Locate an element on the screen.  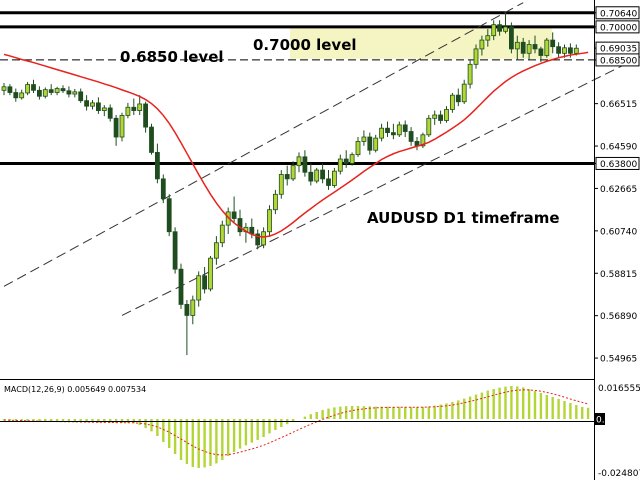
annotation-06850-level: 0.6850 level is located at coordinates (172, 57).